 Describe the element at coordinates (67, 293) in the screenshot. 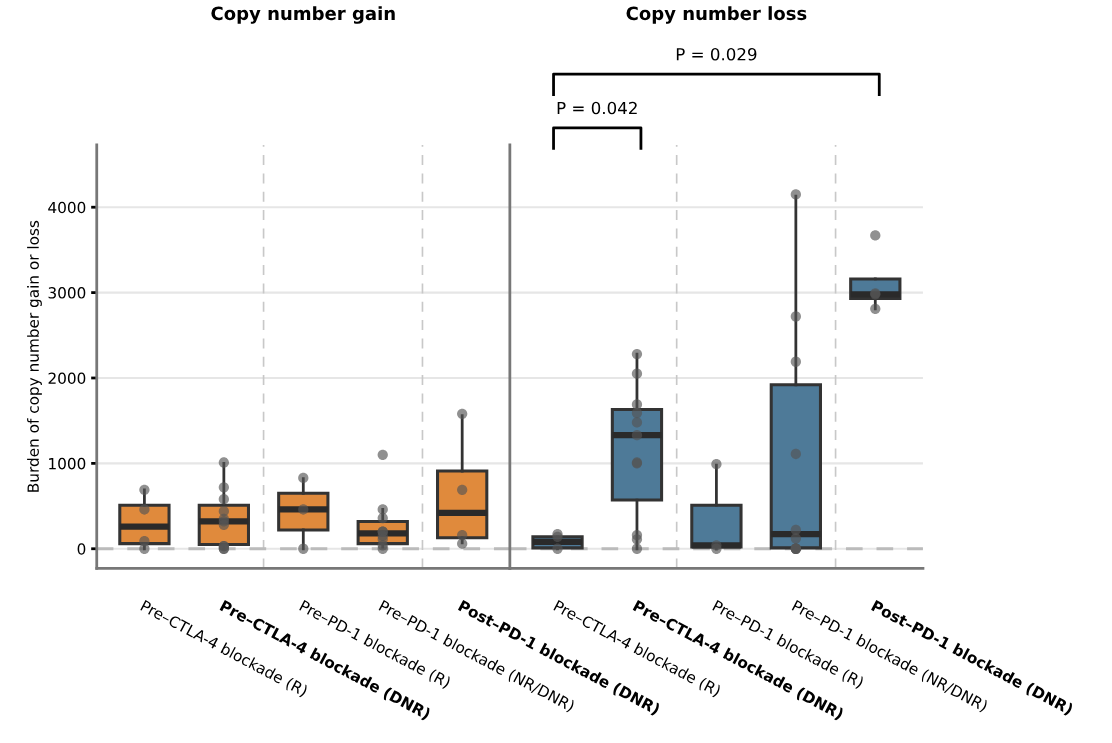

I see `y-tick-label: 3000` at that location.